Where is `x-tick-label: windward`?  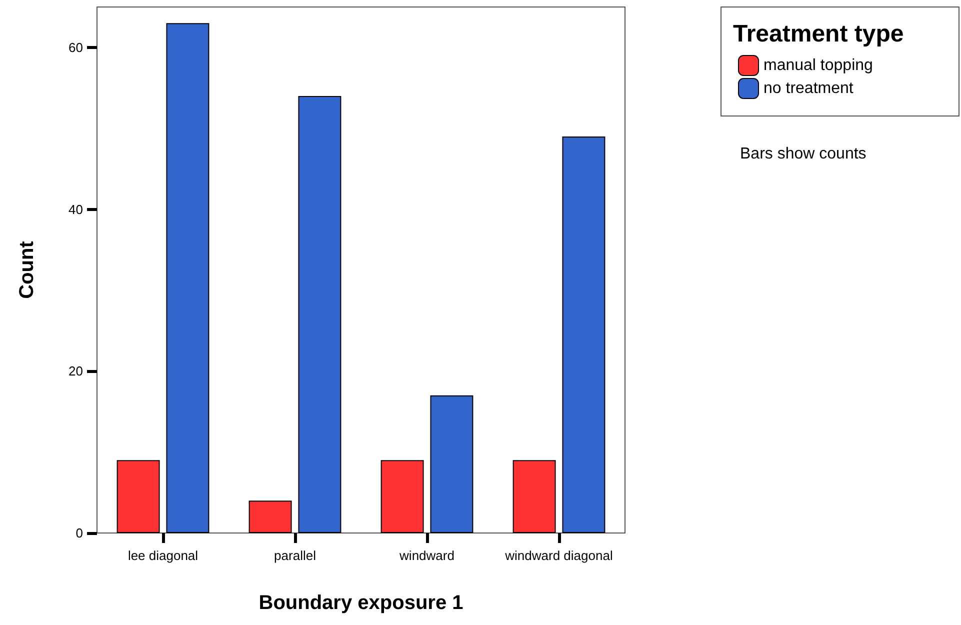 x-tick-label: windward is located at coordinates (426, 555).